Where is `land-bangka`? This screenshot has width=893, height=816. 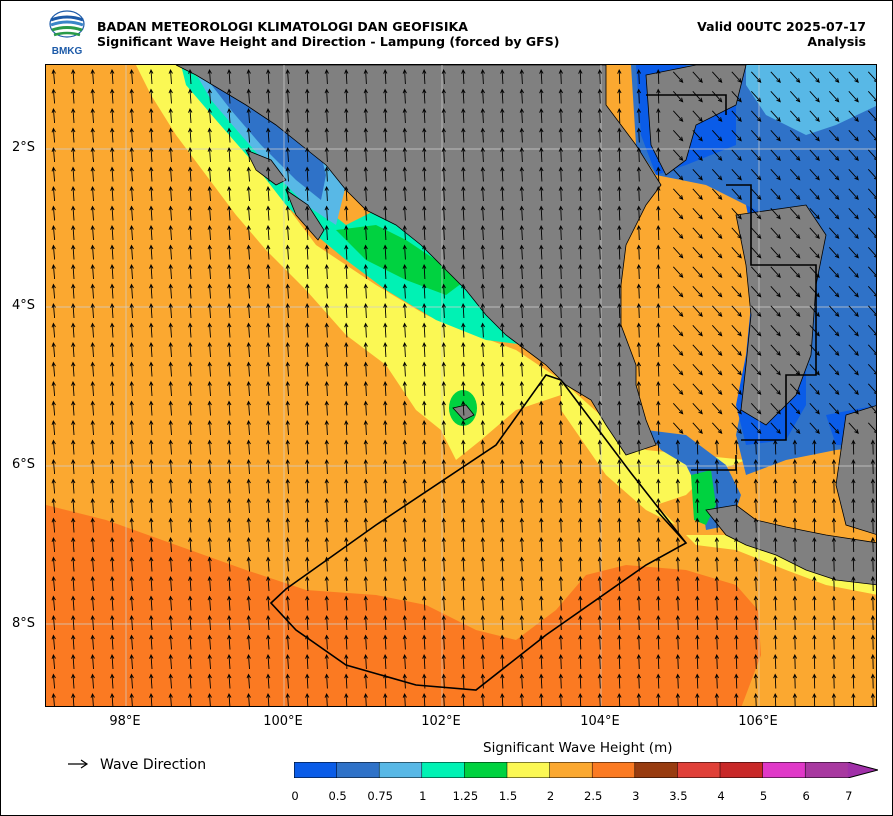
land-bangka is located at coordinates (696, 120).